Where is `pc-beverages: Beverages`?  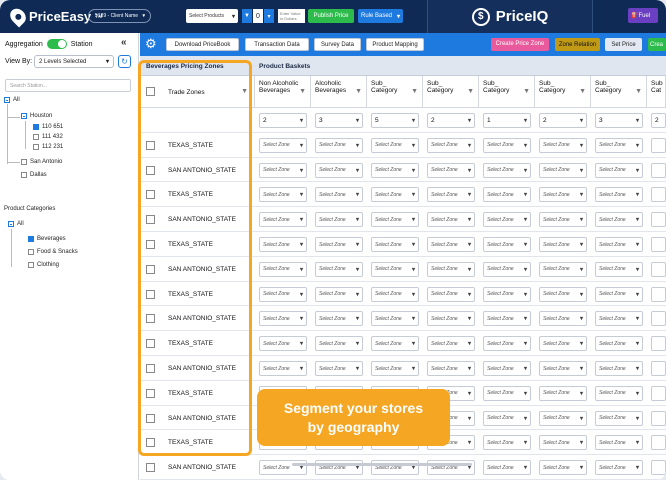 pc-beverages: Beverages is located at coordinates (47, 239).